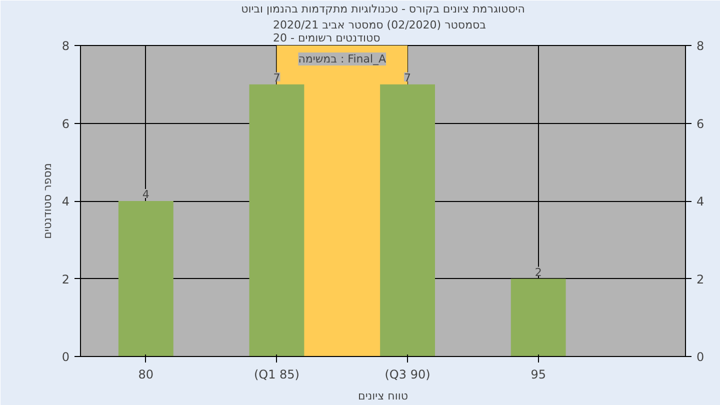  What do you see at coordinates (538, 272) in the screenshot?
I see `data-label: 2` at bounding box center [538, 272].